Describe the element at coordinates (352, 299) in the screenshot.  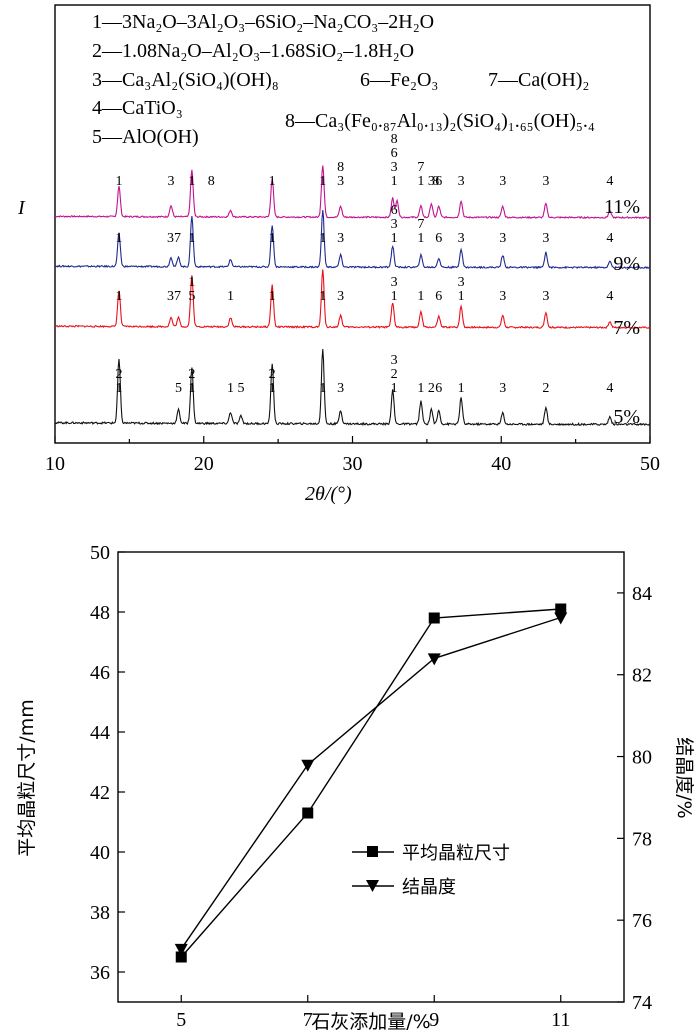
I see `xrd-pattern-7%` at that location.